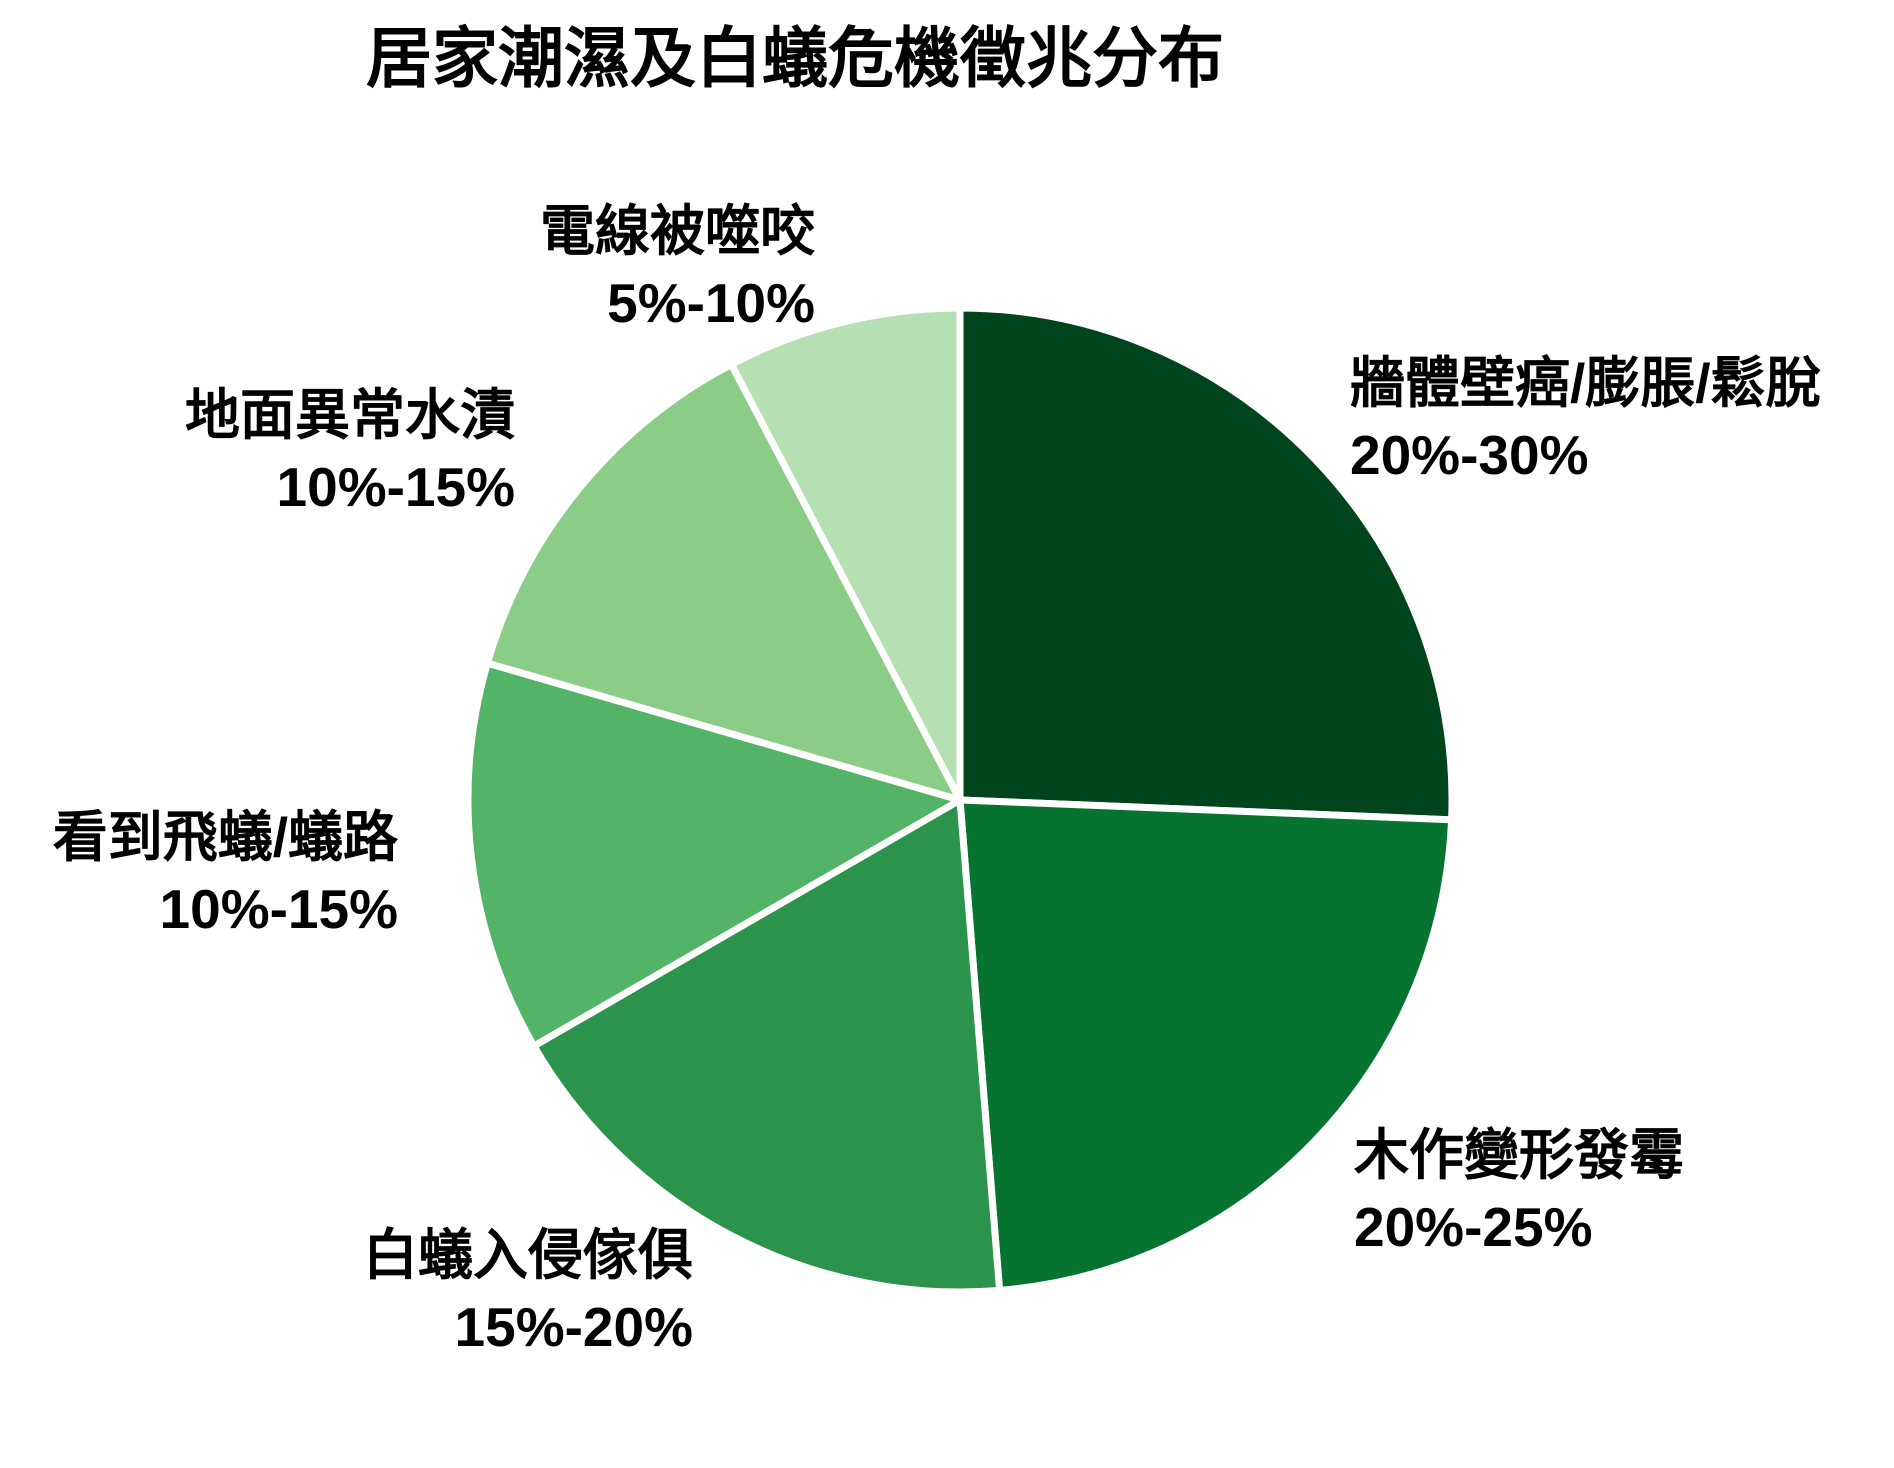 The height and width of the screenshot is (1468, 1894). I want to click on slice-label-wall-damage: 牆體壁癌/膨脹/鬆脫 20%-30%, so click(1585, 419).